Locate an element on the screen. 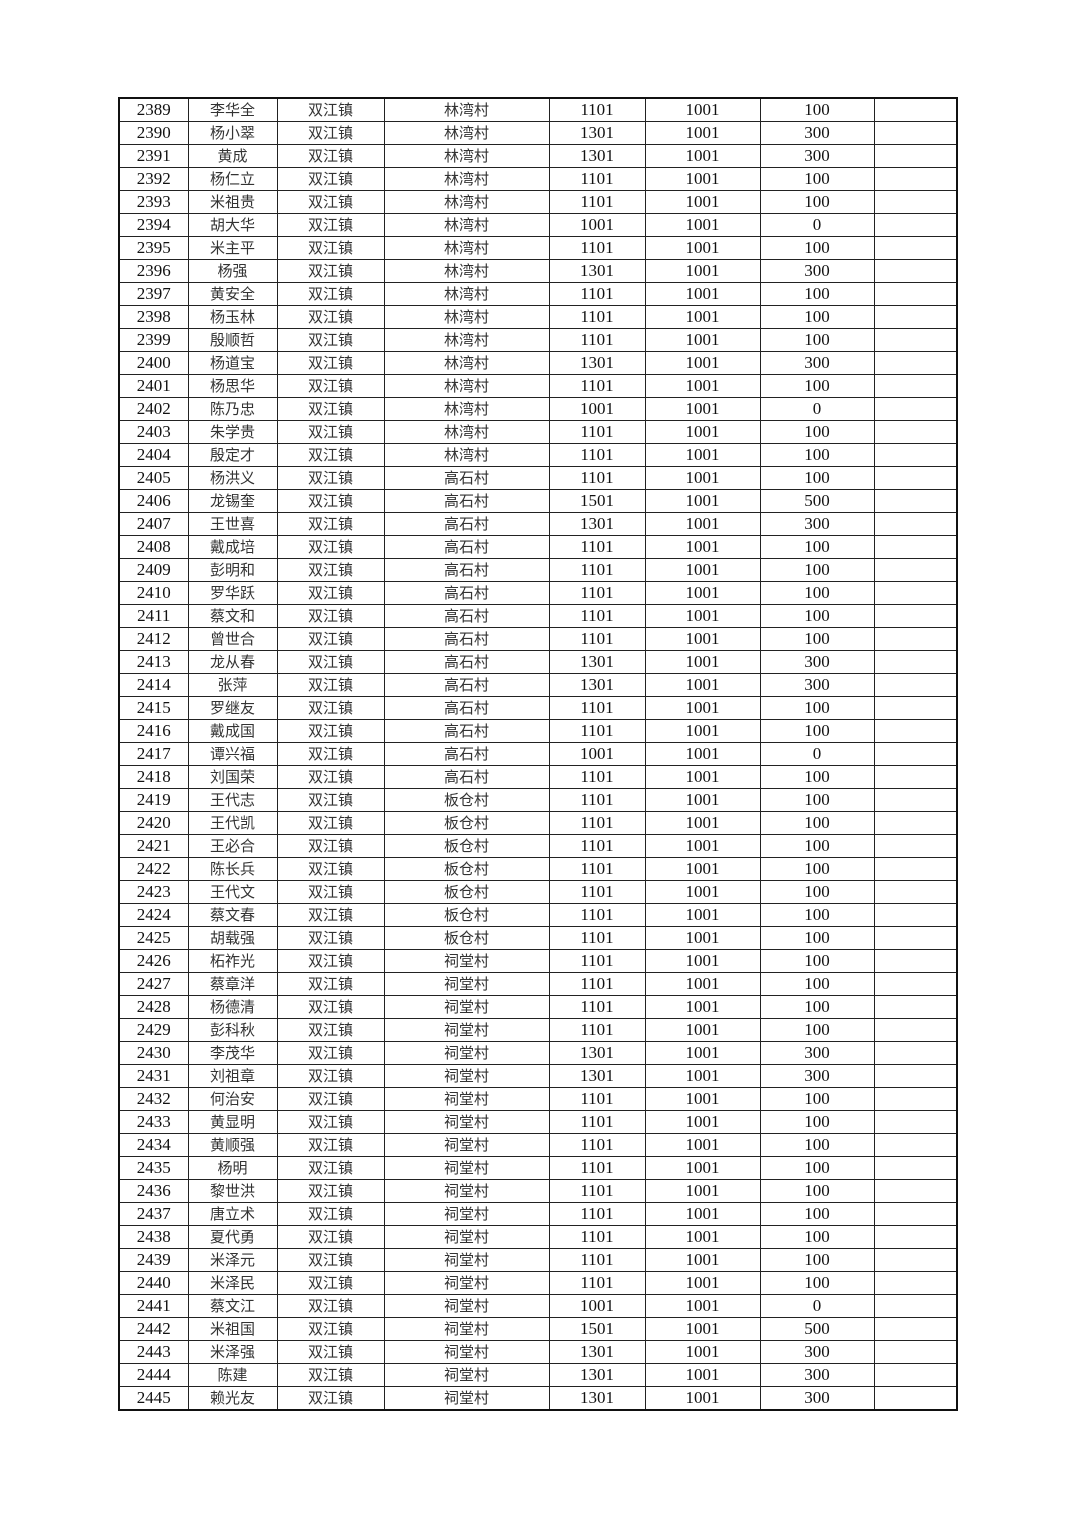 This screenshot has height=1519, width=1075. table-row: 2392 杨仁立 双江镇 林湾村 1101 1001 100 is located at coordinates (538, 179).